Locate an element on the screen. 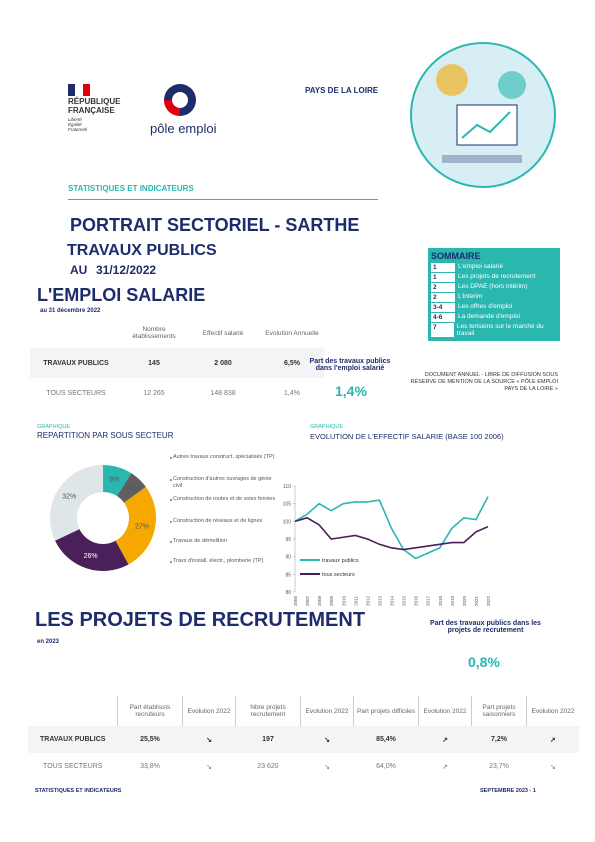  title: PORTRAIT SECTORIEL - SARTHE is located at coordinates (215, 225).